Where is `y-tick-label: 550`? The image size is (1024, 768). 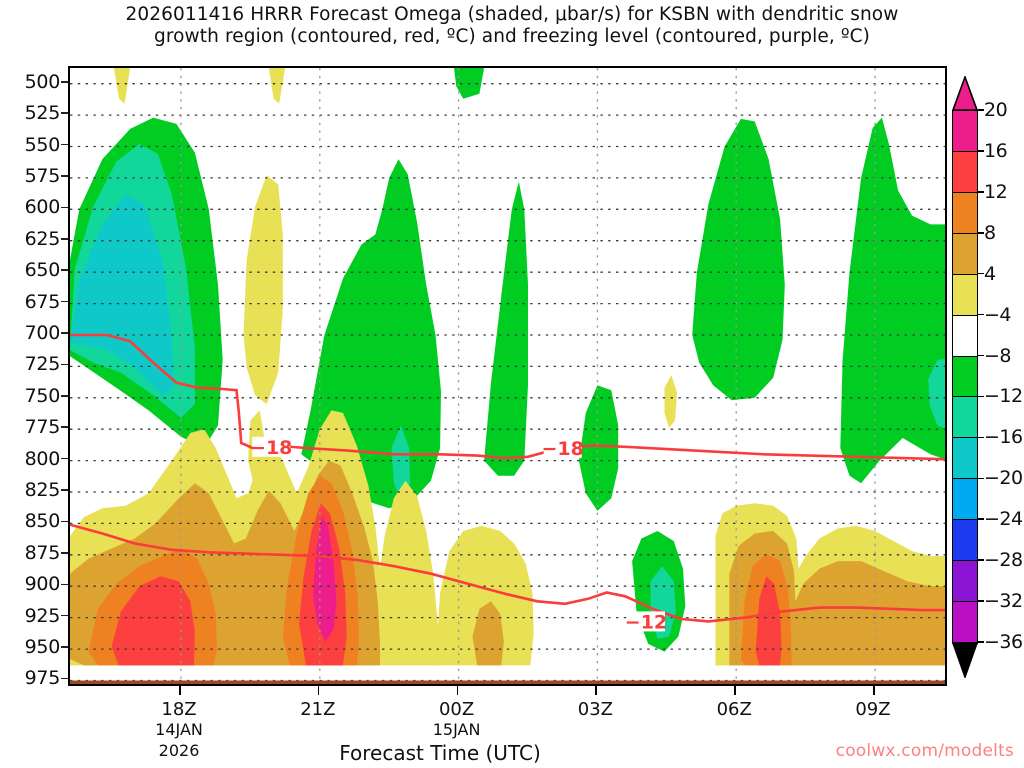 y-tick-label: 550 is located at coordinates (42, 144).